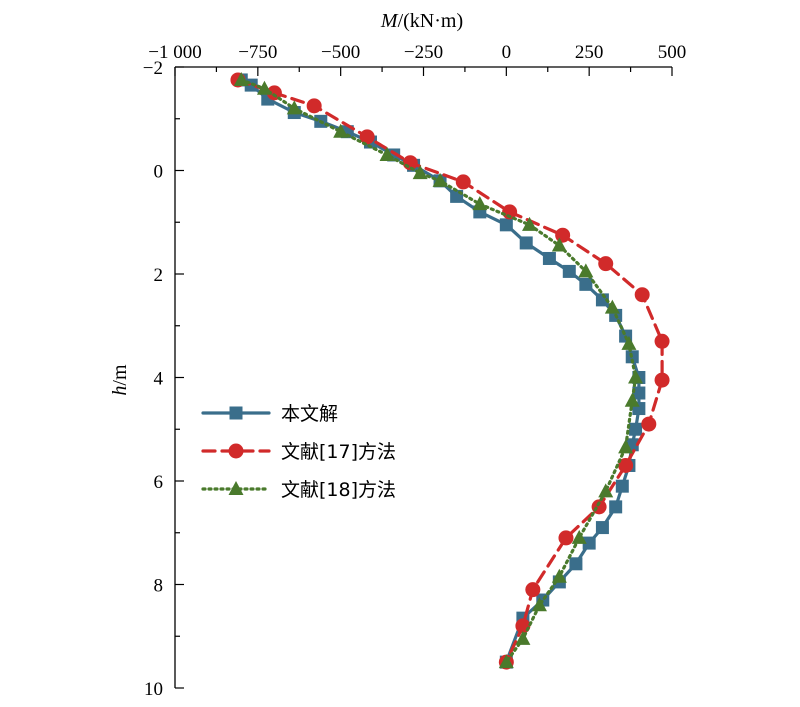 The image size is (800, 707). I want to click on x-tick-label: −1 000, so click(174, 52).